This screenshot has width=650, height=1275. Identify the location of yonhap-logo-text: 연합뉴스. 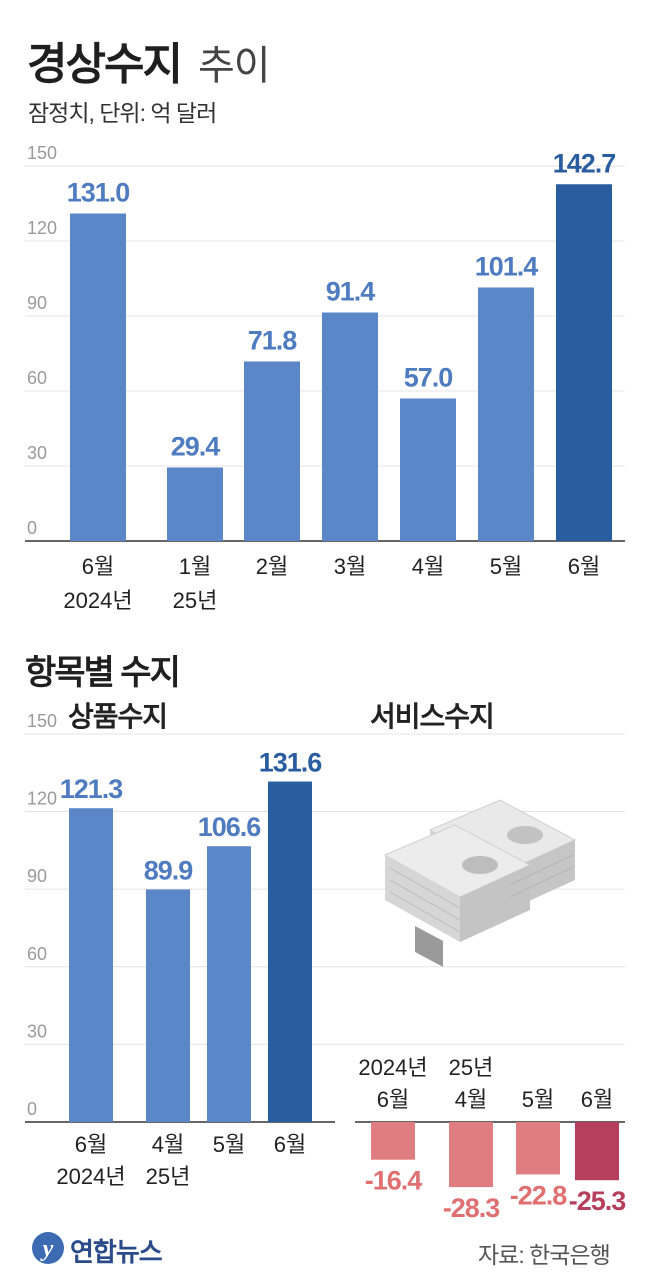
(116, 1252).